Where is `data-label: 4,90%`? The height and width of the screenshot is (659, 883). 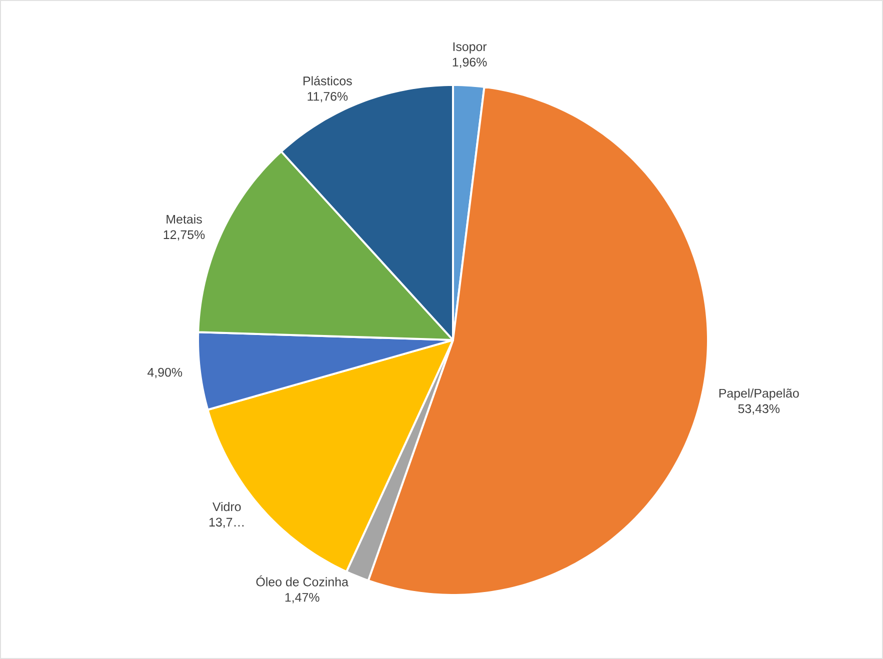
data-label: 4,90% is located at coordinates (164, 373).